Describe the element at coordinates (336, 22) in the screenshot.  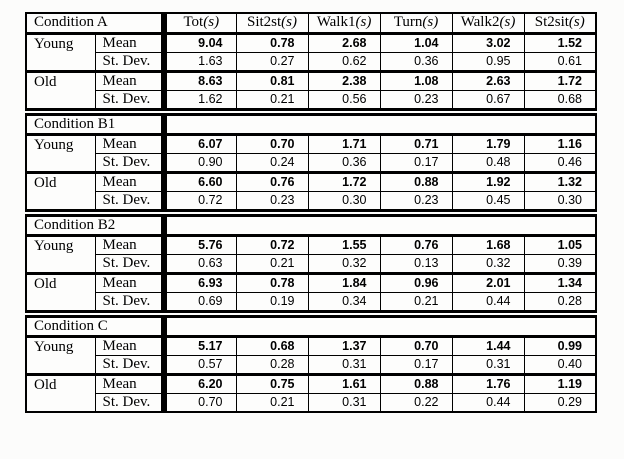
I see `column-name: Walk1` at that location.